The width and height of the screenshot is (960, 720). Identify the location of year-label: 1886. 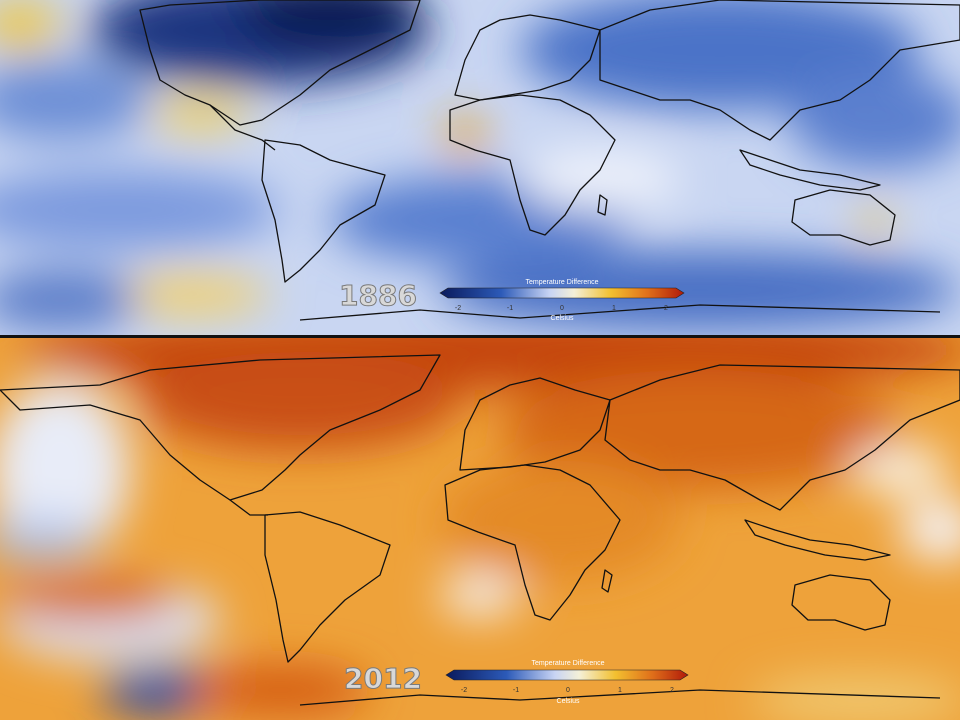
(378, 295).